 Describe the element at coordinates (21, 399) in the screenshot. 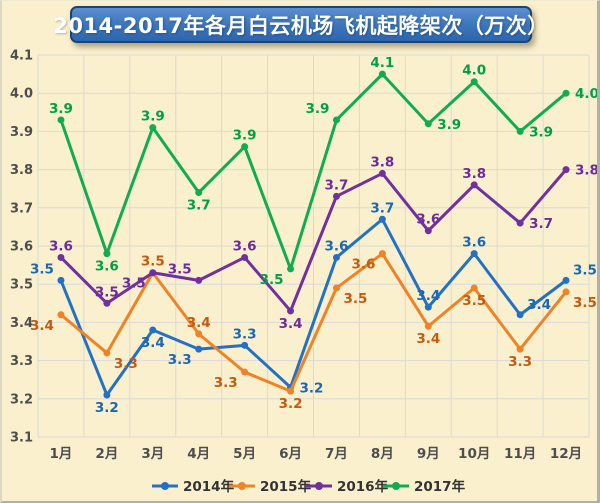

I see `y-axis-tick-label: 3.2` at that location.